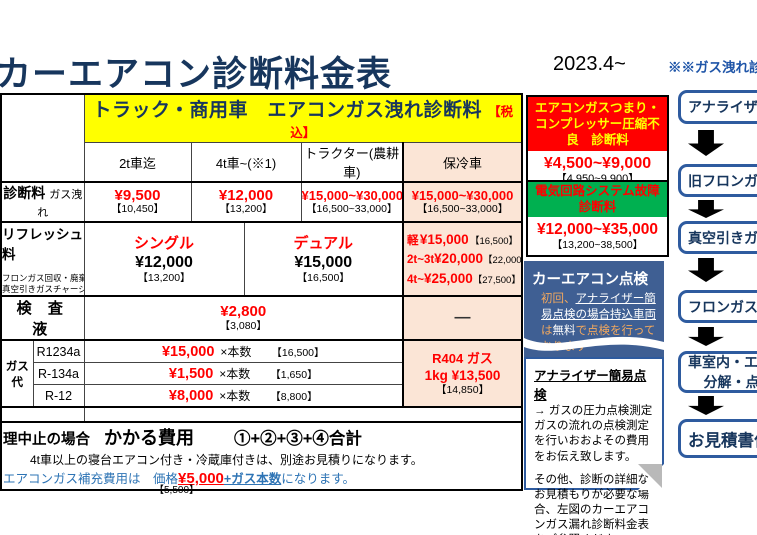 This screenshot has width=757, height=535. I want to click on reefer-line: 4t~ ¥25,000 【27,500】, so click(464, 278).